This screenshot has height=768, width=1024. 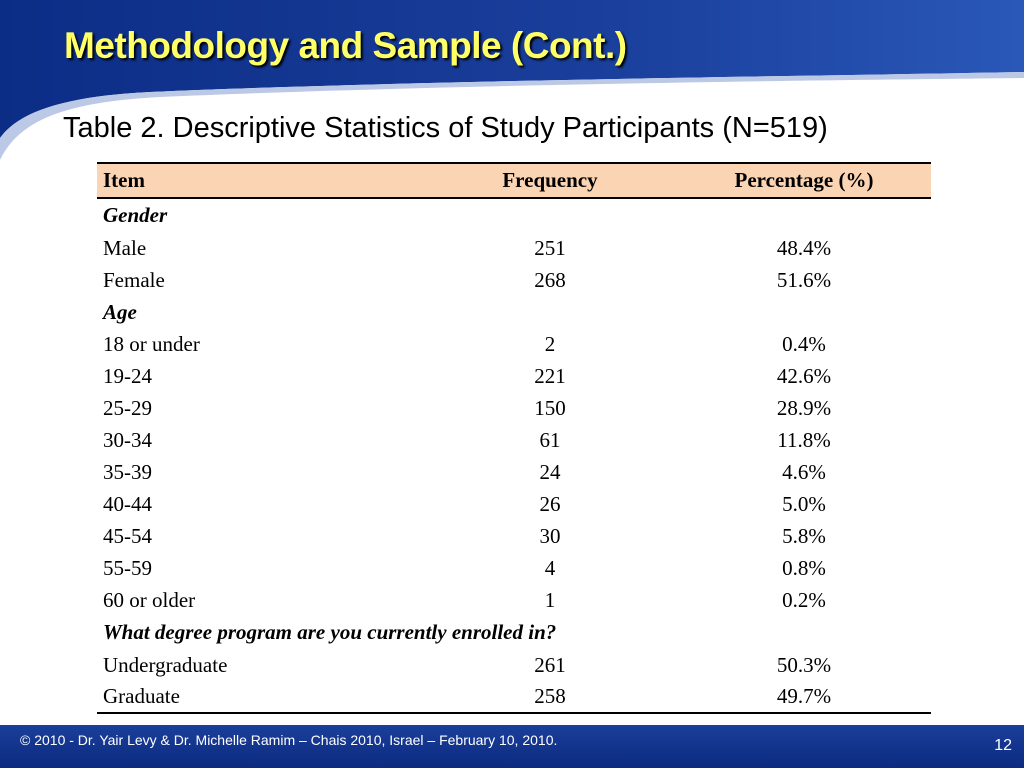 I want to click on row-percentage: 51.6%, so click(x=804, y=280).